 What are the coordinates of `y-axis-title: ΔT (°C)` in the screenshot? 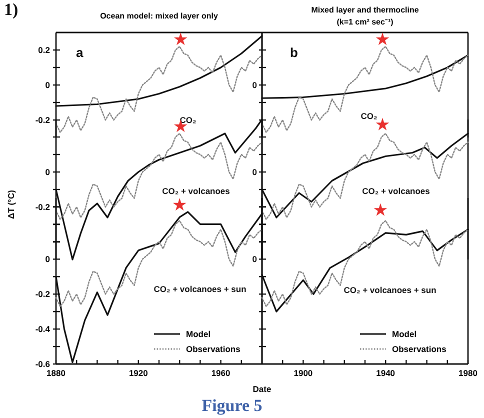 It's located at (11, 204).